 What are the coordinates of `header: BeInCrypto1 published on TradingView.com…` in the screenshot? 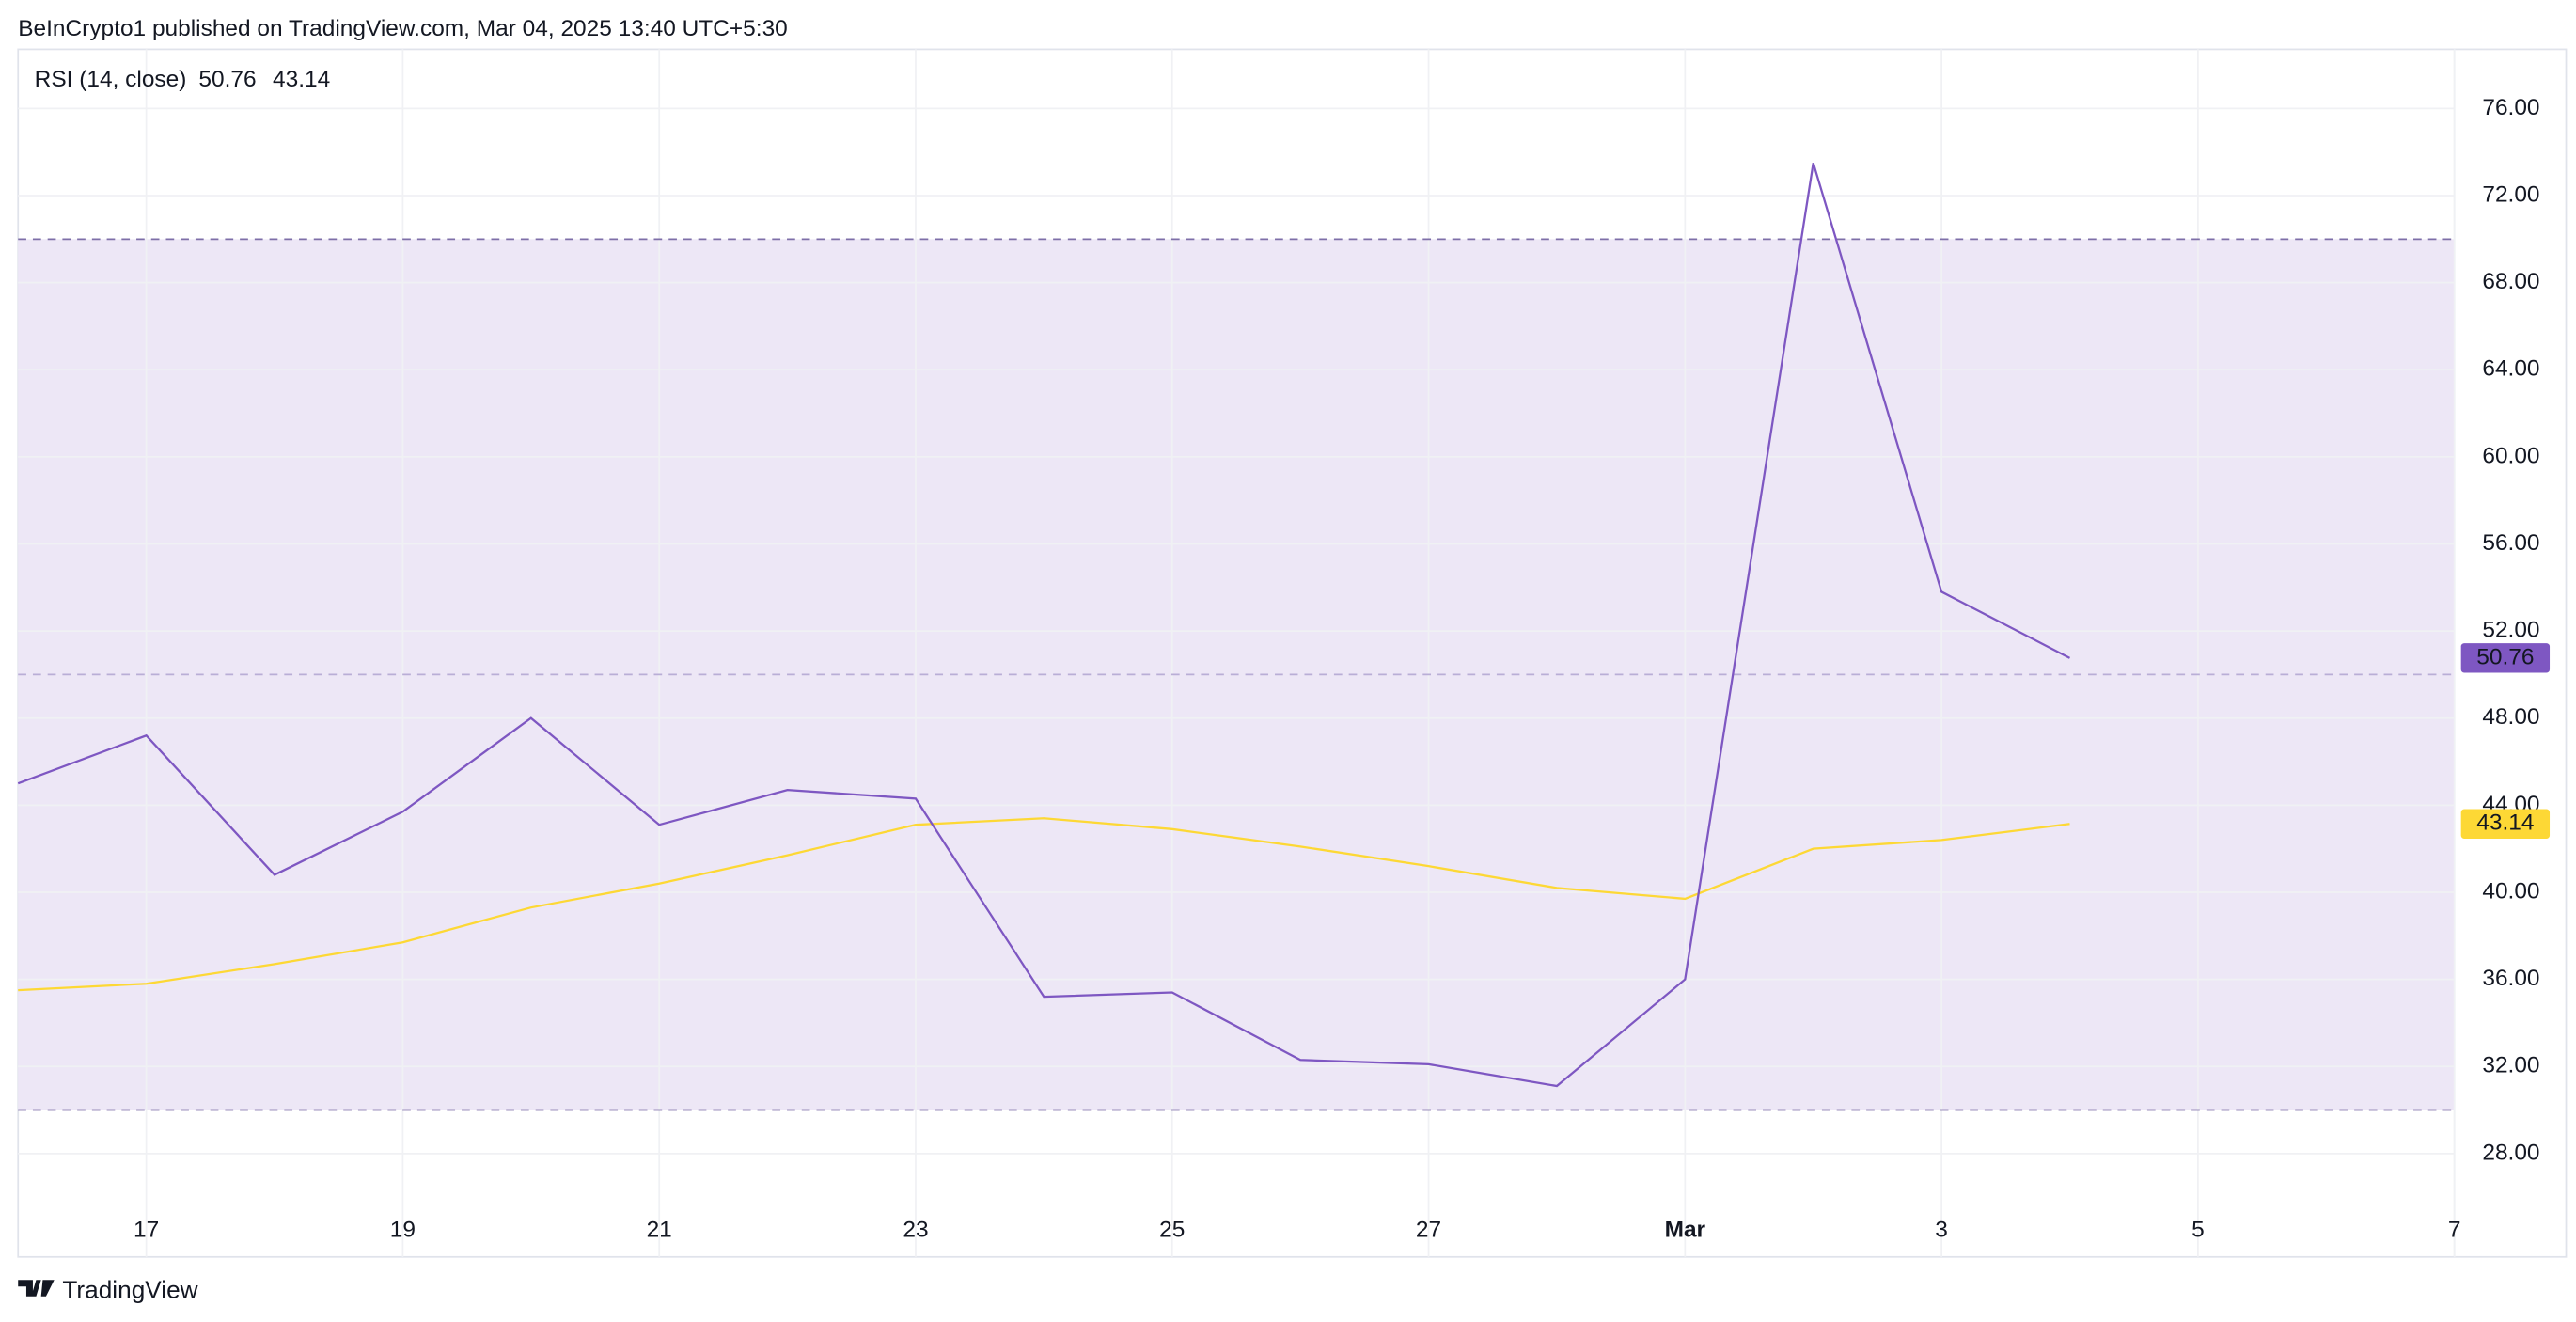 It's located at (403, 28).